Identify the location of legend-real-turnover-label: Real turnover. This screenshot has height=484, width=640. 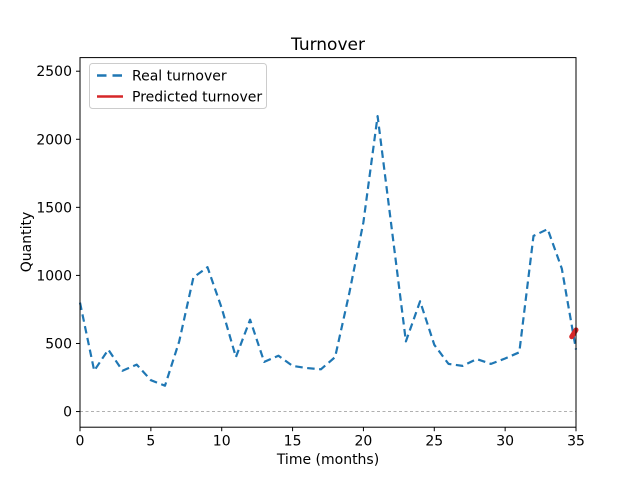
(179, 77).